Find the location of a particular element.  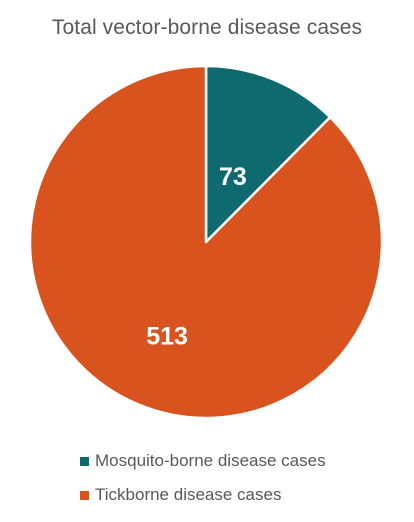

data-label-mosquito: 73 is located at coordinates (233, 177).